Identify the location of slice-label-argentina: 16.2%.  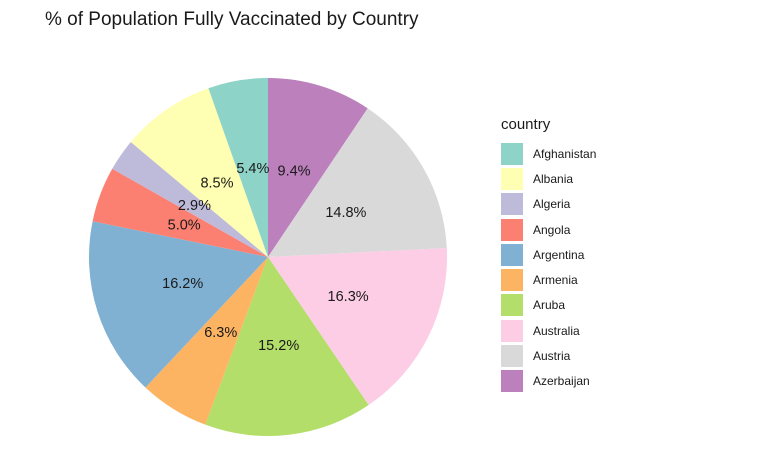
(182, 284).